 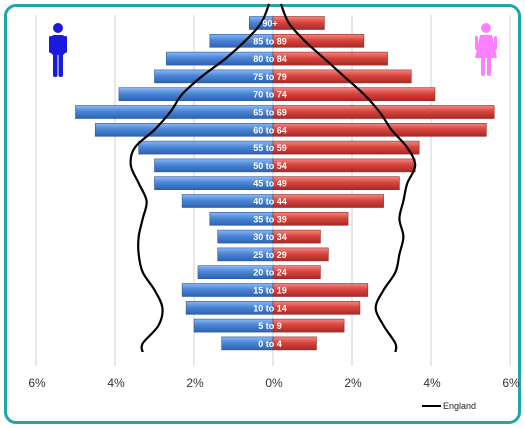 What do you see at coordinates (270, 166) in the screenshot?
I see `age-group-label: 50 to 54` at bounding box center [270, 166].